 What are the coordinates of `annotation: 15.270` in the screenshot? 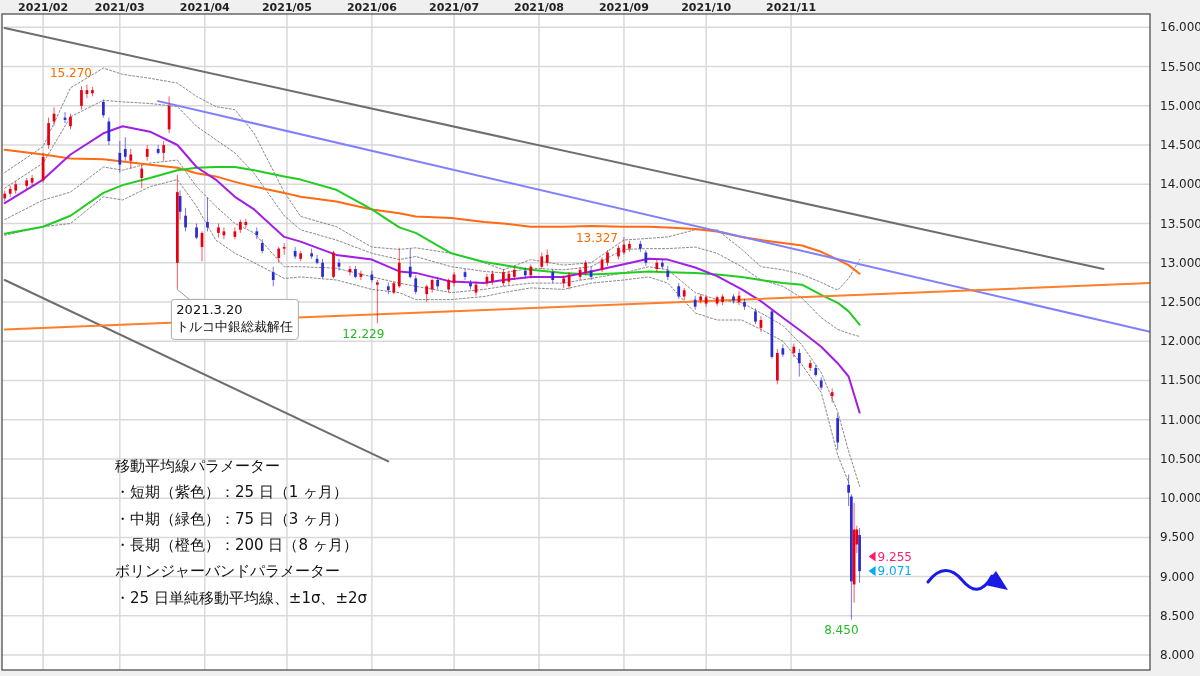 It's located at (70, 72).